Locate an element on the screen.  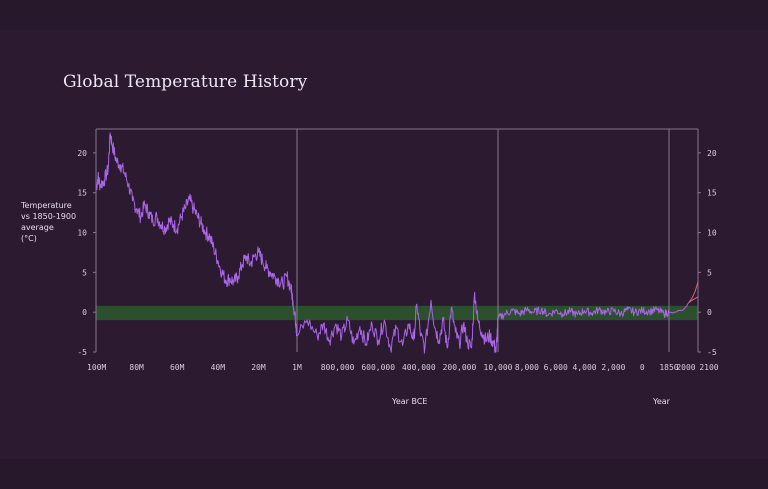
x-tick-label: 800,000 is located at coordinates (338, 367).